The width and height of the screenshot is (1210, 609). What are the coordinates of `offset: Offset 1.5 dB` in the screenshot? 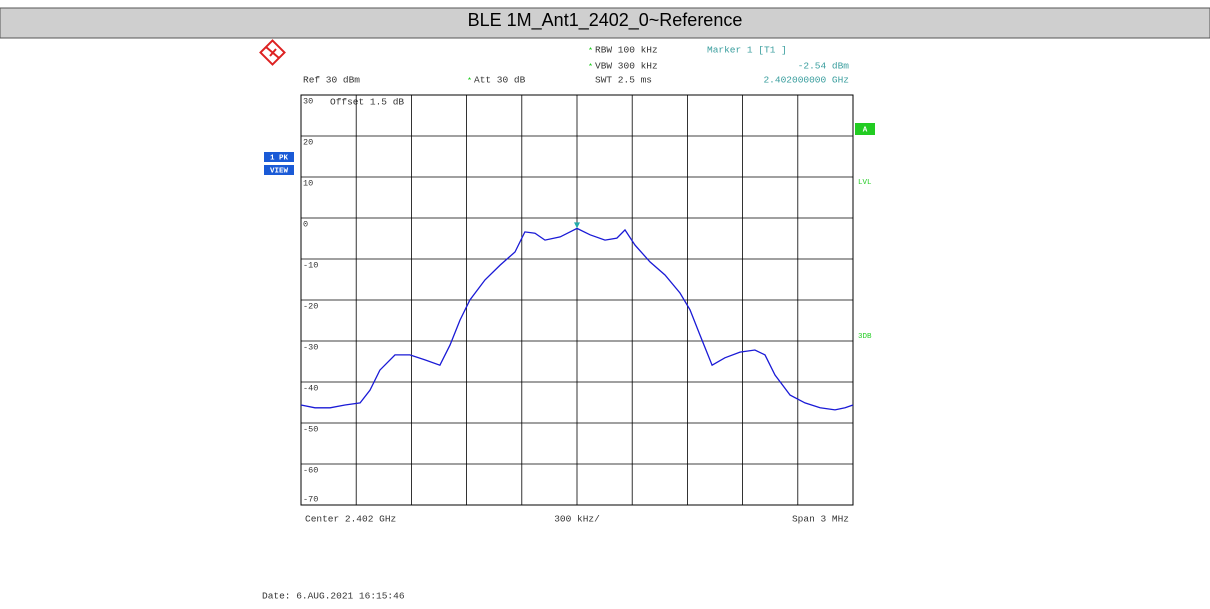 It's located at (367, 102).